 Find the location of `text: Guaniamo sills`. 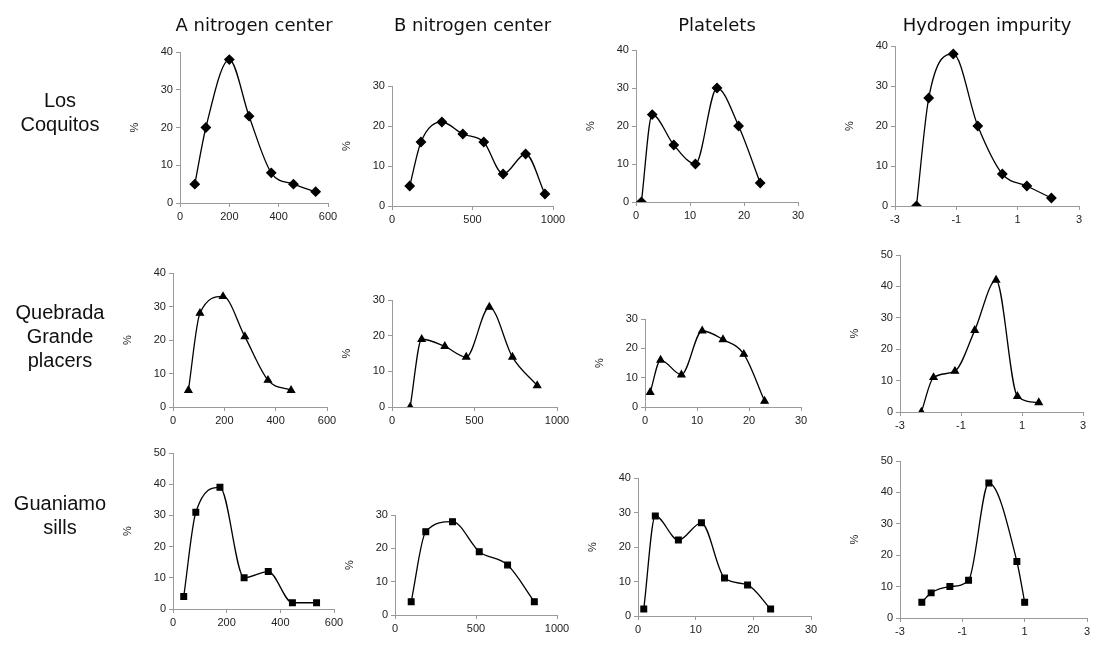

text: Guaniamo sills is located at coordinates (60, 515).